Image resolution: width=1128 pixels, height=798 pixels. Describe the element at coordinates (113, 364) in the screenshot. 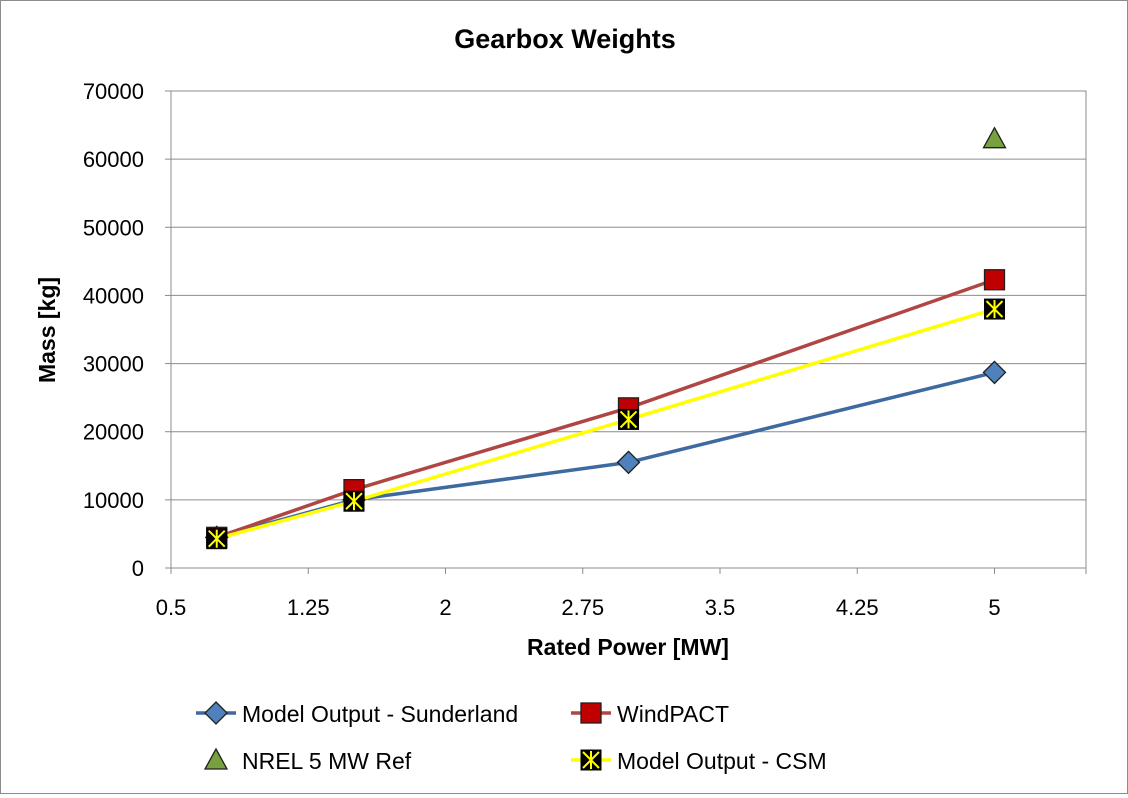

I see `y-tick-label: 30000` at that location.